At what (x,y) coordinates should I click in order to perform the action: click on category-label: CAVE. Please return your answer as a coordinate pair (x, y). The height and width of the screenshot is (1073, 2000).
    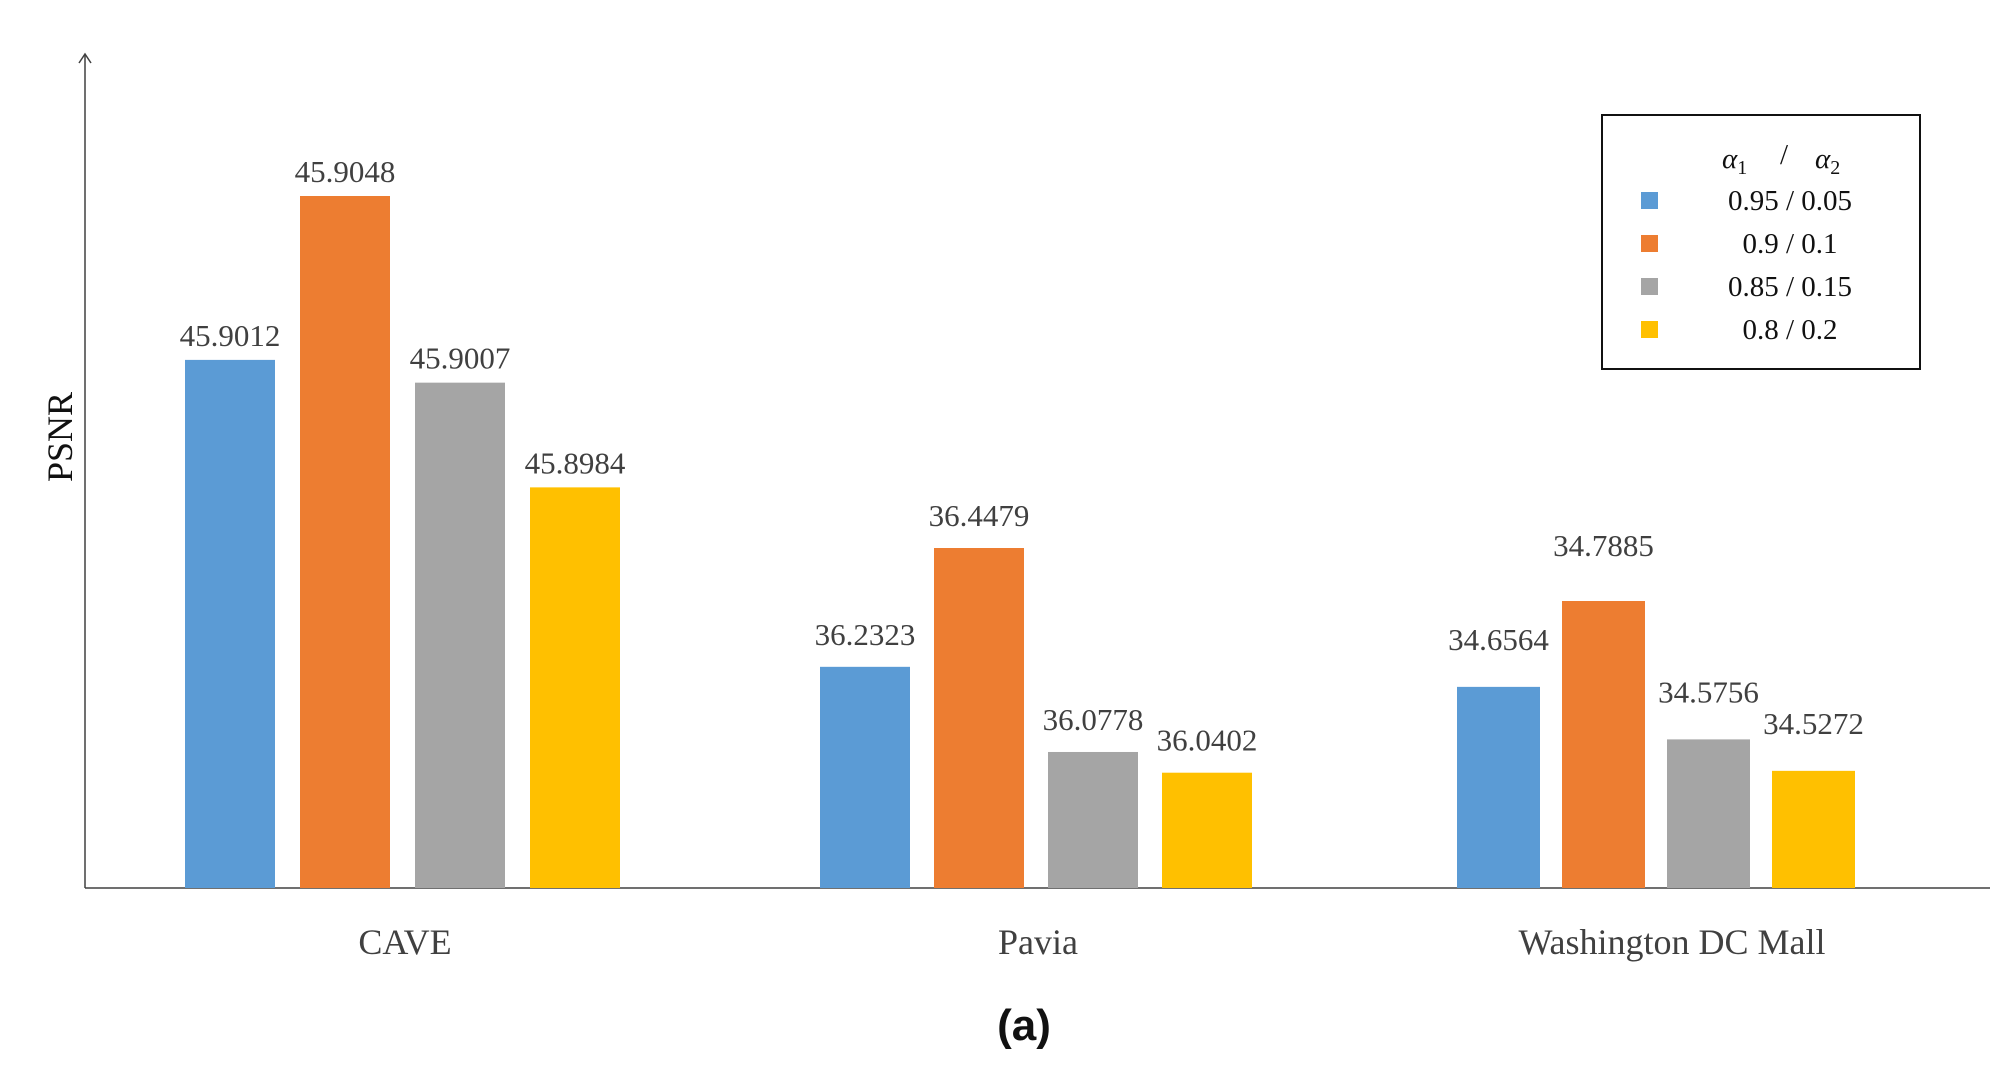
    Looking at the image, I should click on (404, 942).